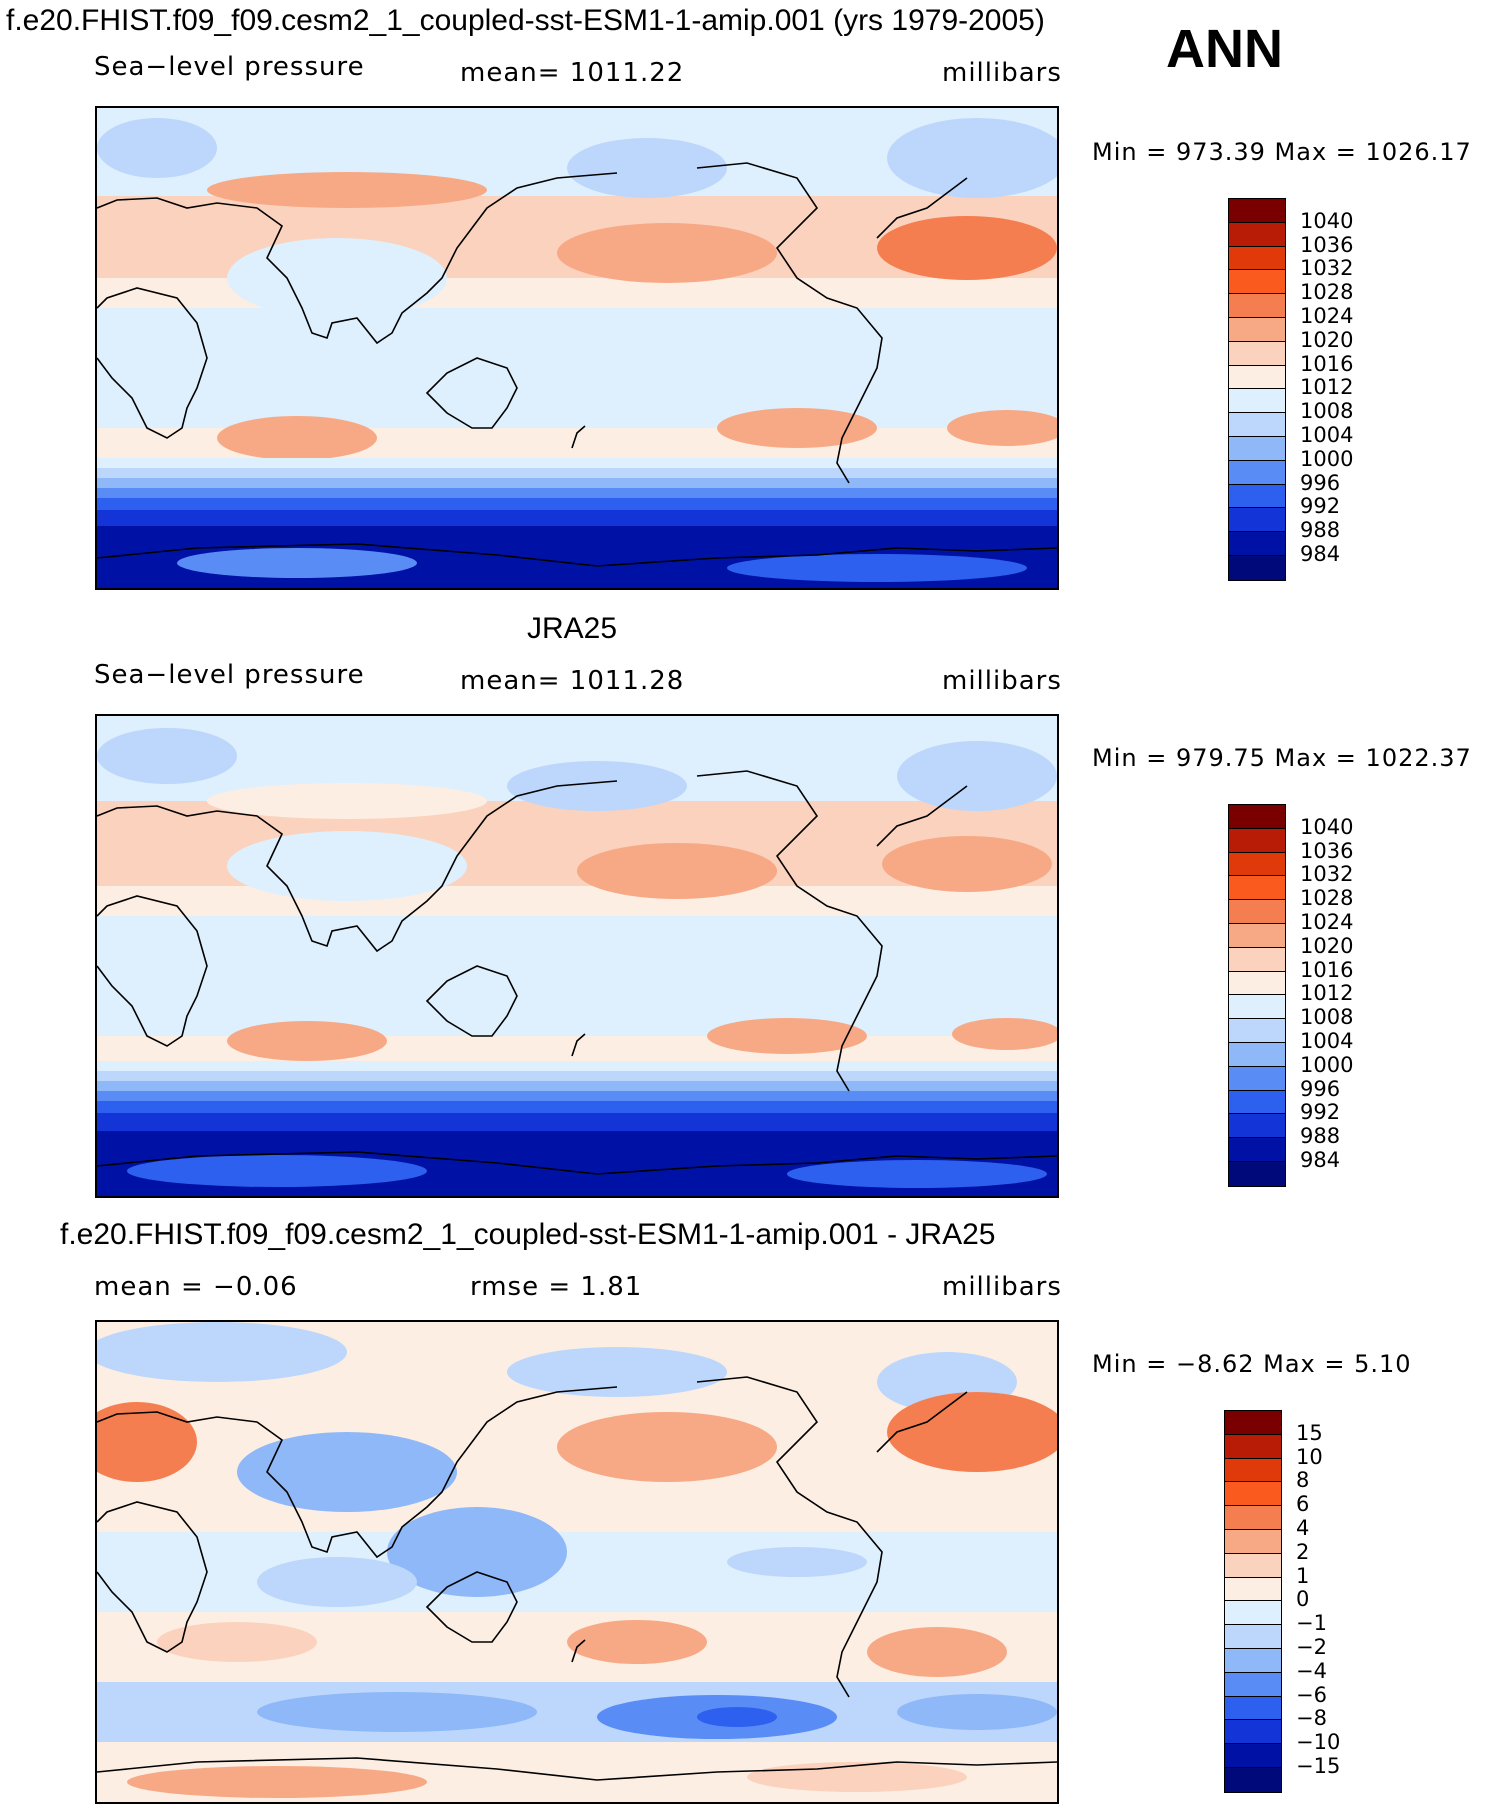 This screenshot has height=1813, width=1499. Describe the element at coordinates (797, 428) in the screenshot. I see `south-pacific-high` at that location.